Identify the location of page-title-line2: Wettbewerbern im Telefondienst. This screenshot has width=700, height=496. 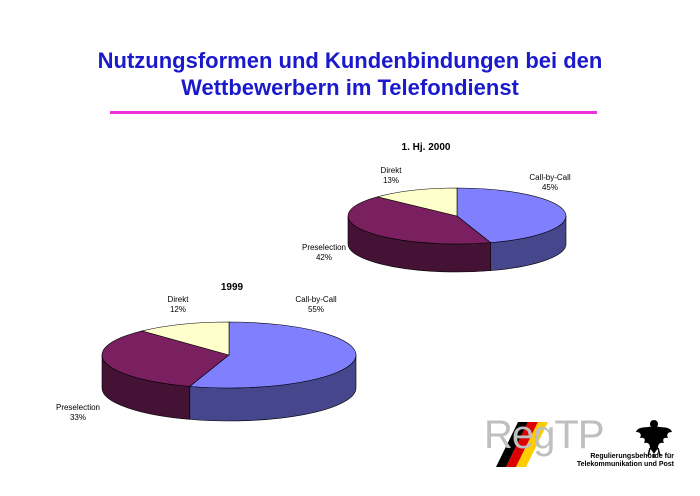
(350, 87).